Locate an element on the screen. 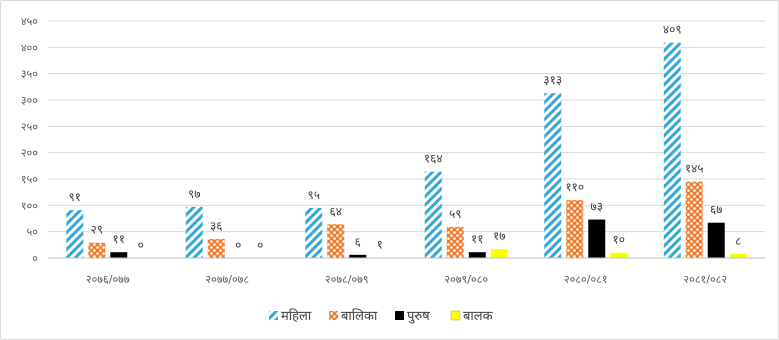  data-label: १० is located at coordinates (619, 240).